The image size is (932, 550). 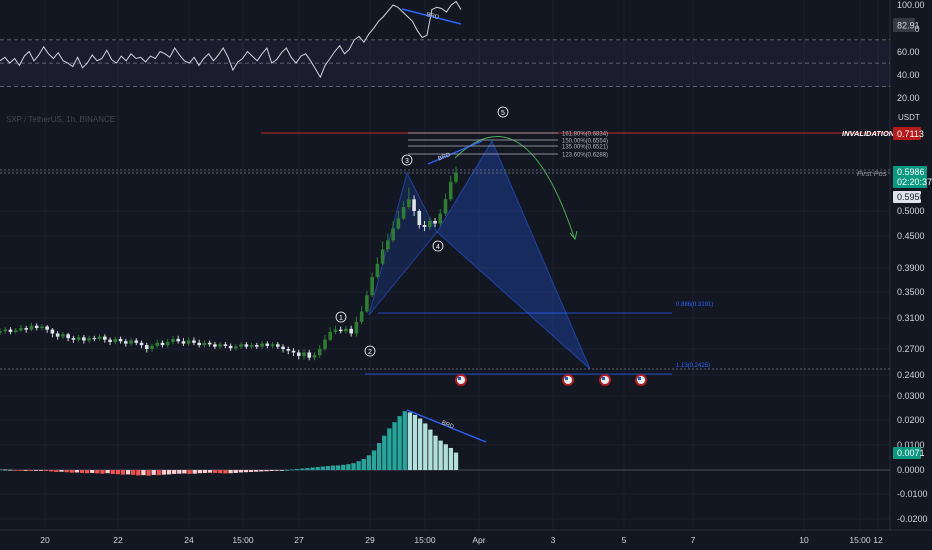 What do you see at coordinates (553, 540) in the screenshot?
I see `time-tick-label: 3` at bounding box center [553, 540].